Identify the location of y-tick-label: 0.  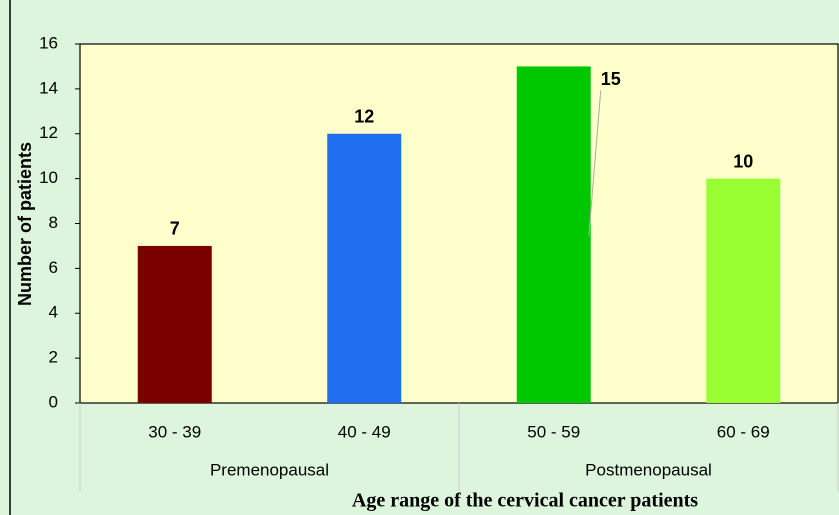
(53, 401).